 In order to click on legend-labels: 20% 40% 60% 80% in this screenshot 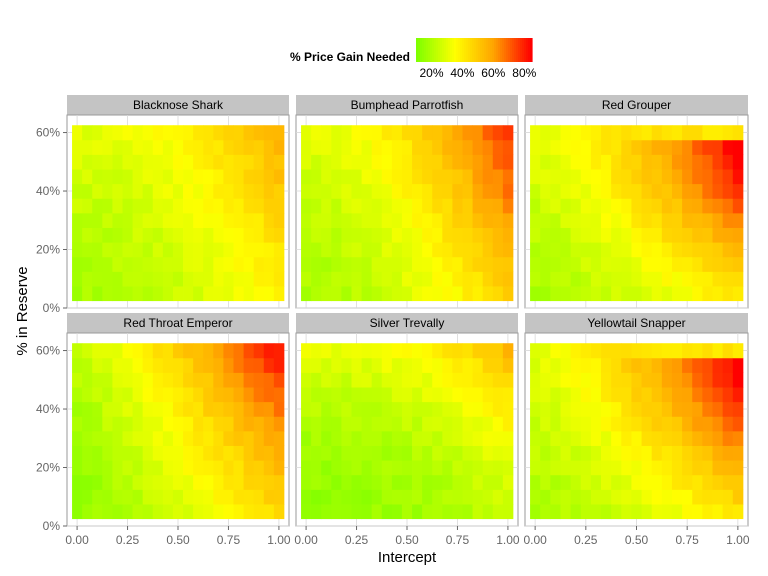, I will do `click(477, 73)`.